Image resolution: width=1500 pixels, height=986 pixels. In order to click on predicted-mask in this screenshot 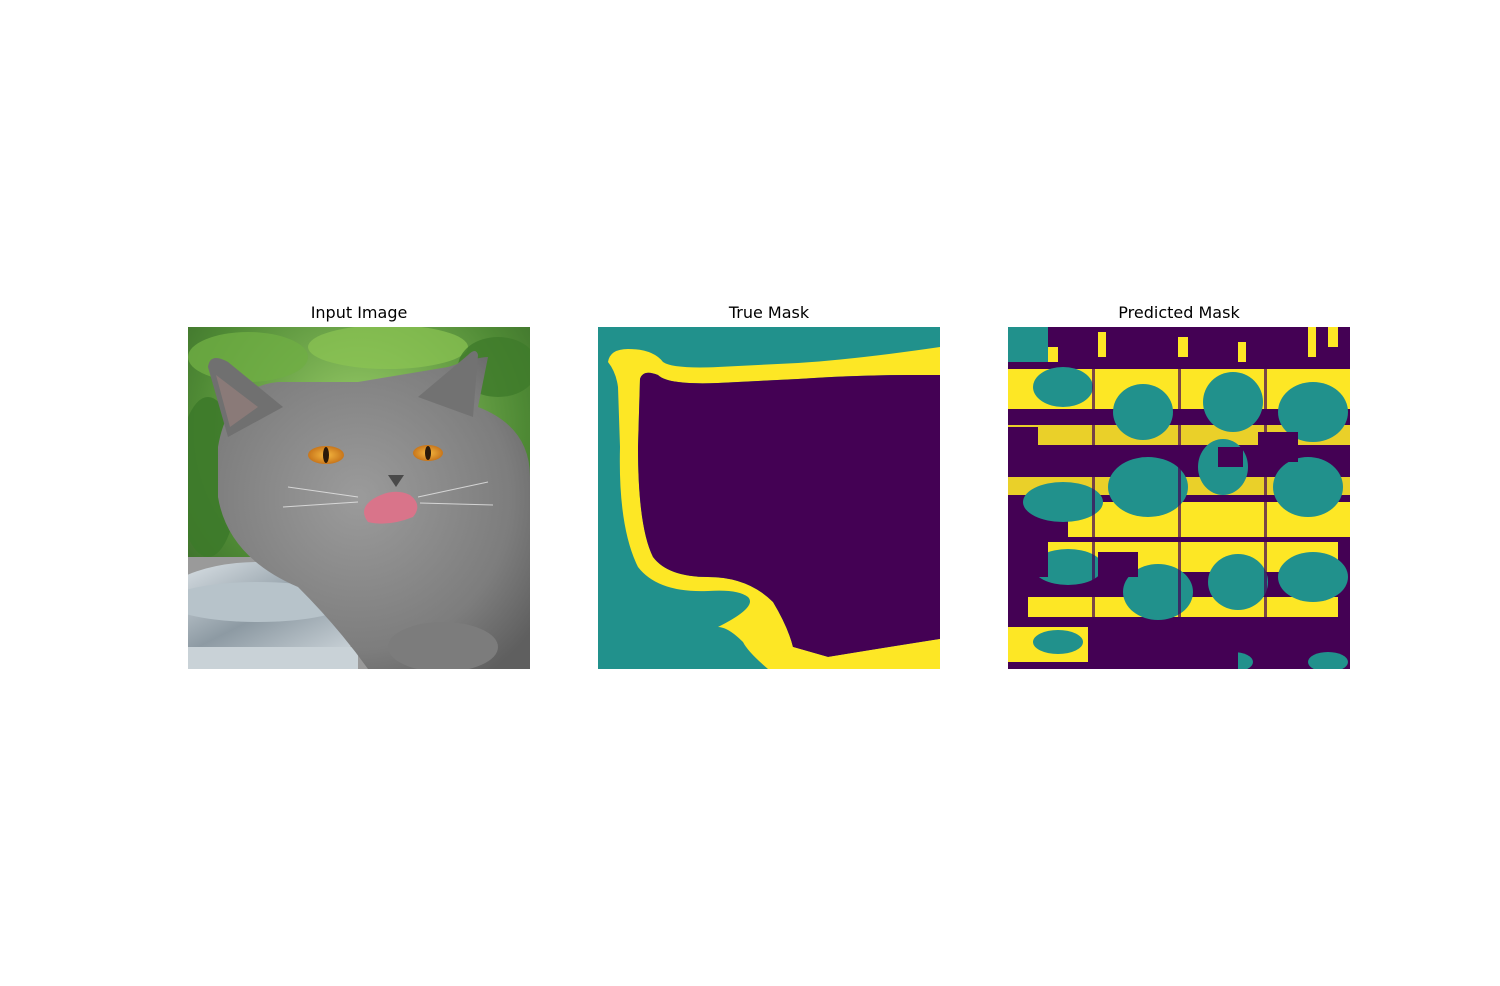, I will do `click(1179, 498)`.